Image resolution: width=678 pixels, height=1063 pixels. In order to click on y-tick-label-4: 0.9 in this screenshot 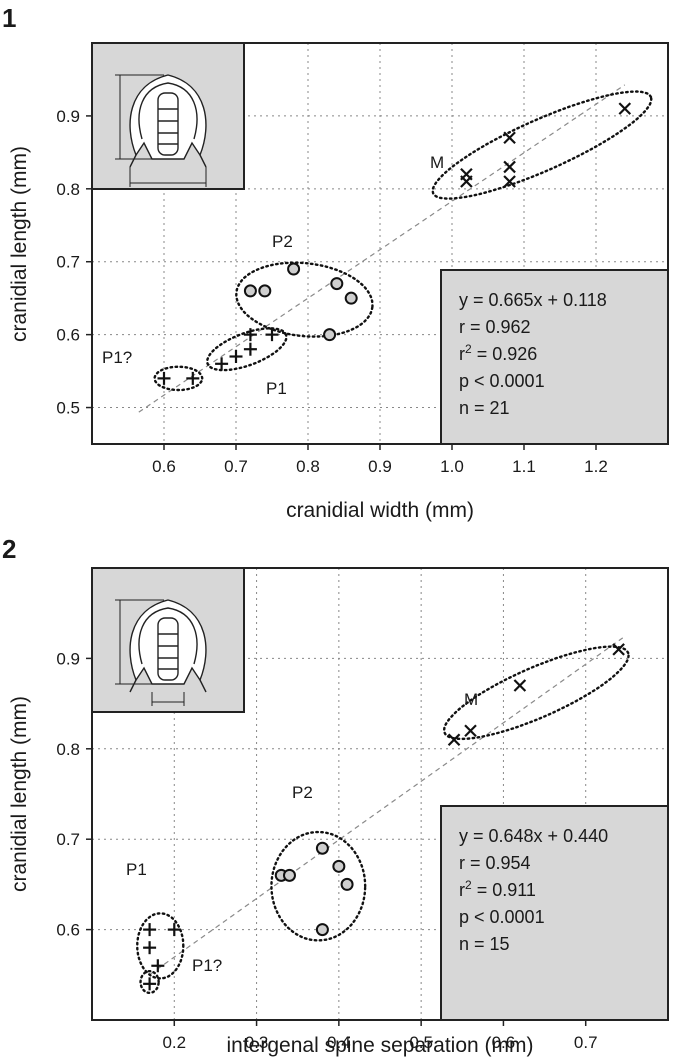, I will do `click(68, 116)`.